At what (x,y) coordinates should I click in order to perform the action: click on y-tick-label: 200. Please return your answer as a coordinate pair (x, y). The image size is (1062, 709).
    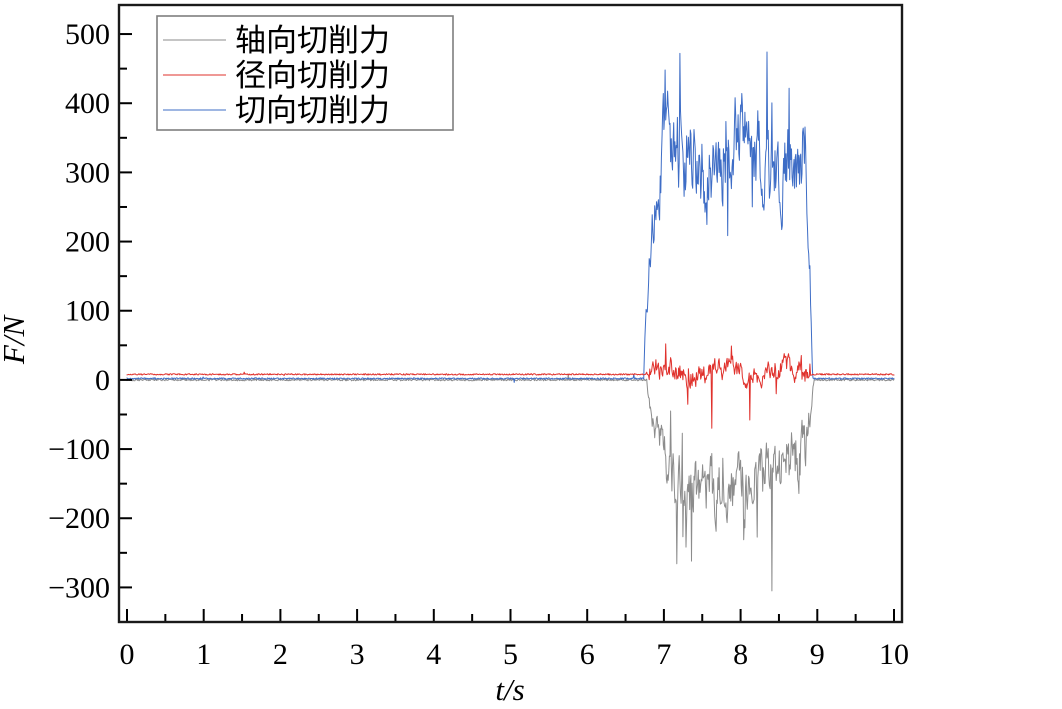
    Looking at the image, I should click on (87, 242).